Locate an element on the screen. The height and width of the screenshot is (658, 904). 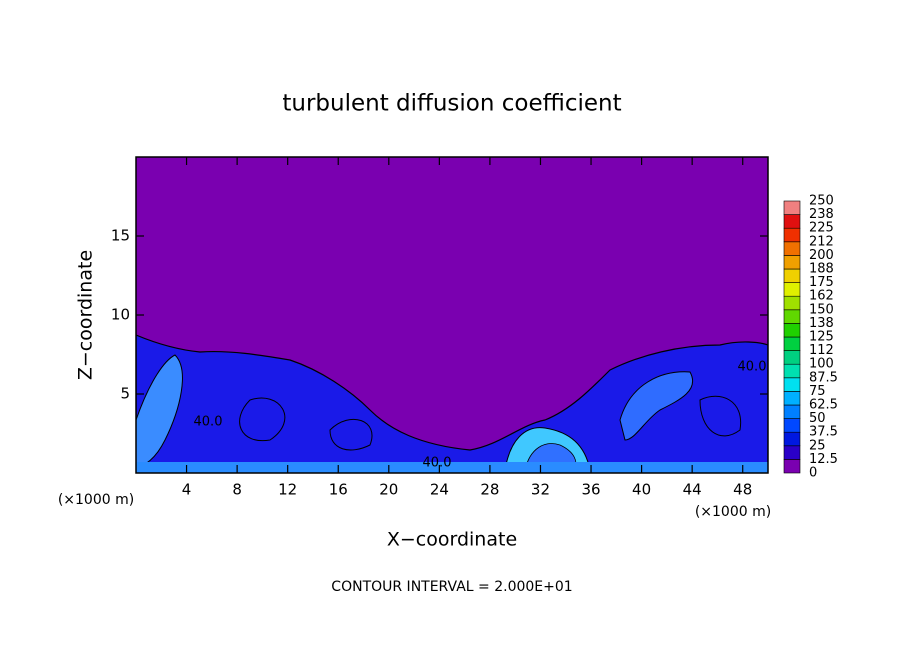
colorbar-label: 250 is located at coordinates (821, 201).